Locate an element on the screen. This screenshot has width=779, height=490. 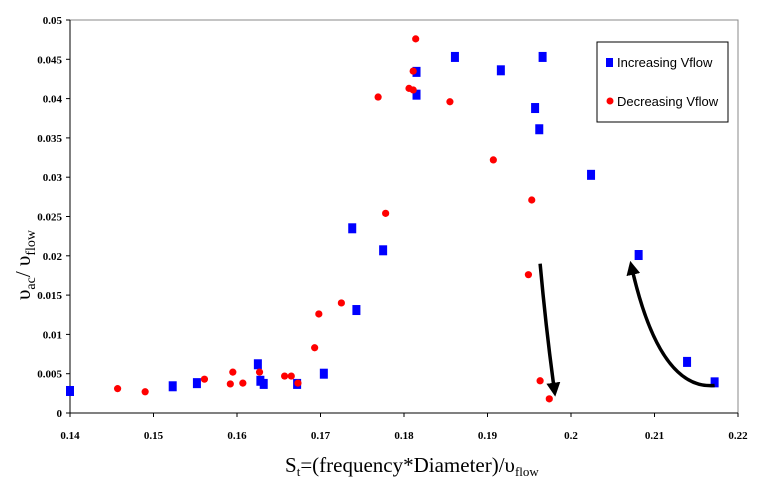
legend-marker-decreasing is located at coordinates (610, 101).